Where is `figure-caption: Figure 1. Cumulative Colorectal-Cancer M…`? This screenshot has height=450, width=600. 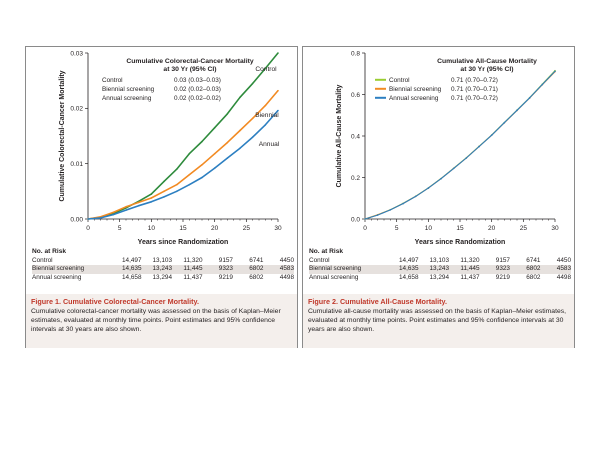 figure-caption: Figure 1. Cumulative Colorectal-Cancer M… is located at coordinates (161, 321).